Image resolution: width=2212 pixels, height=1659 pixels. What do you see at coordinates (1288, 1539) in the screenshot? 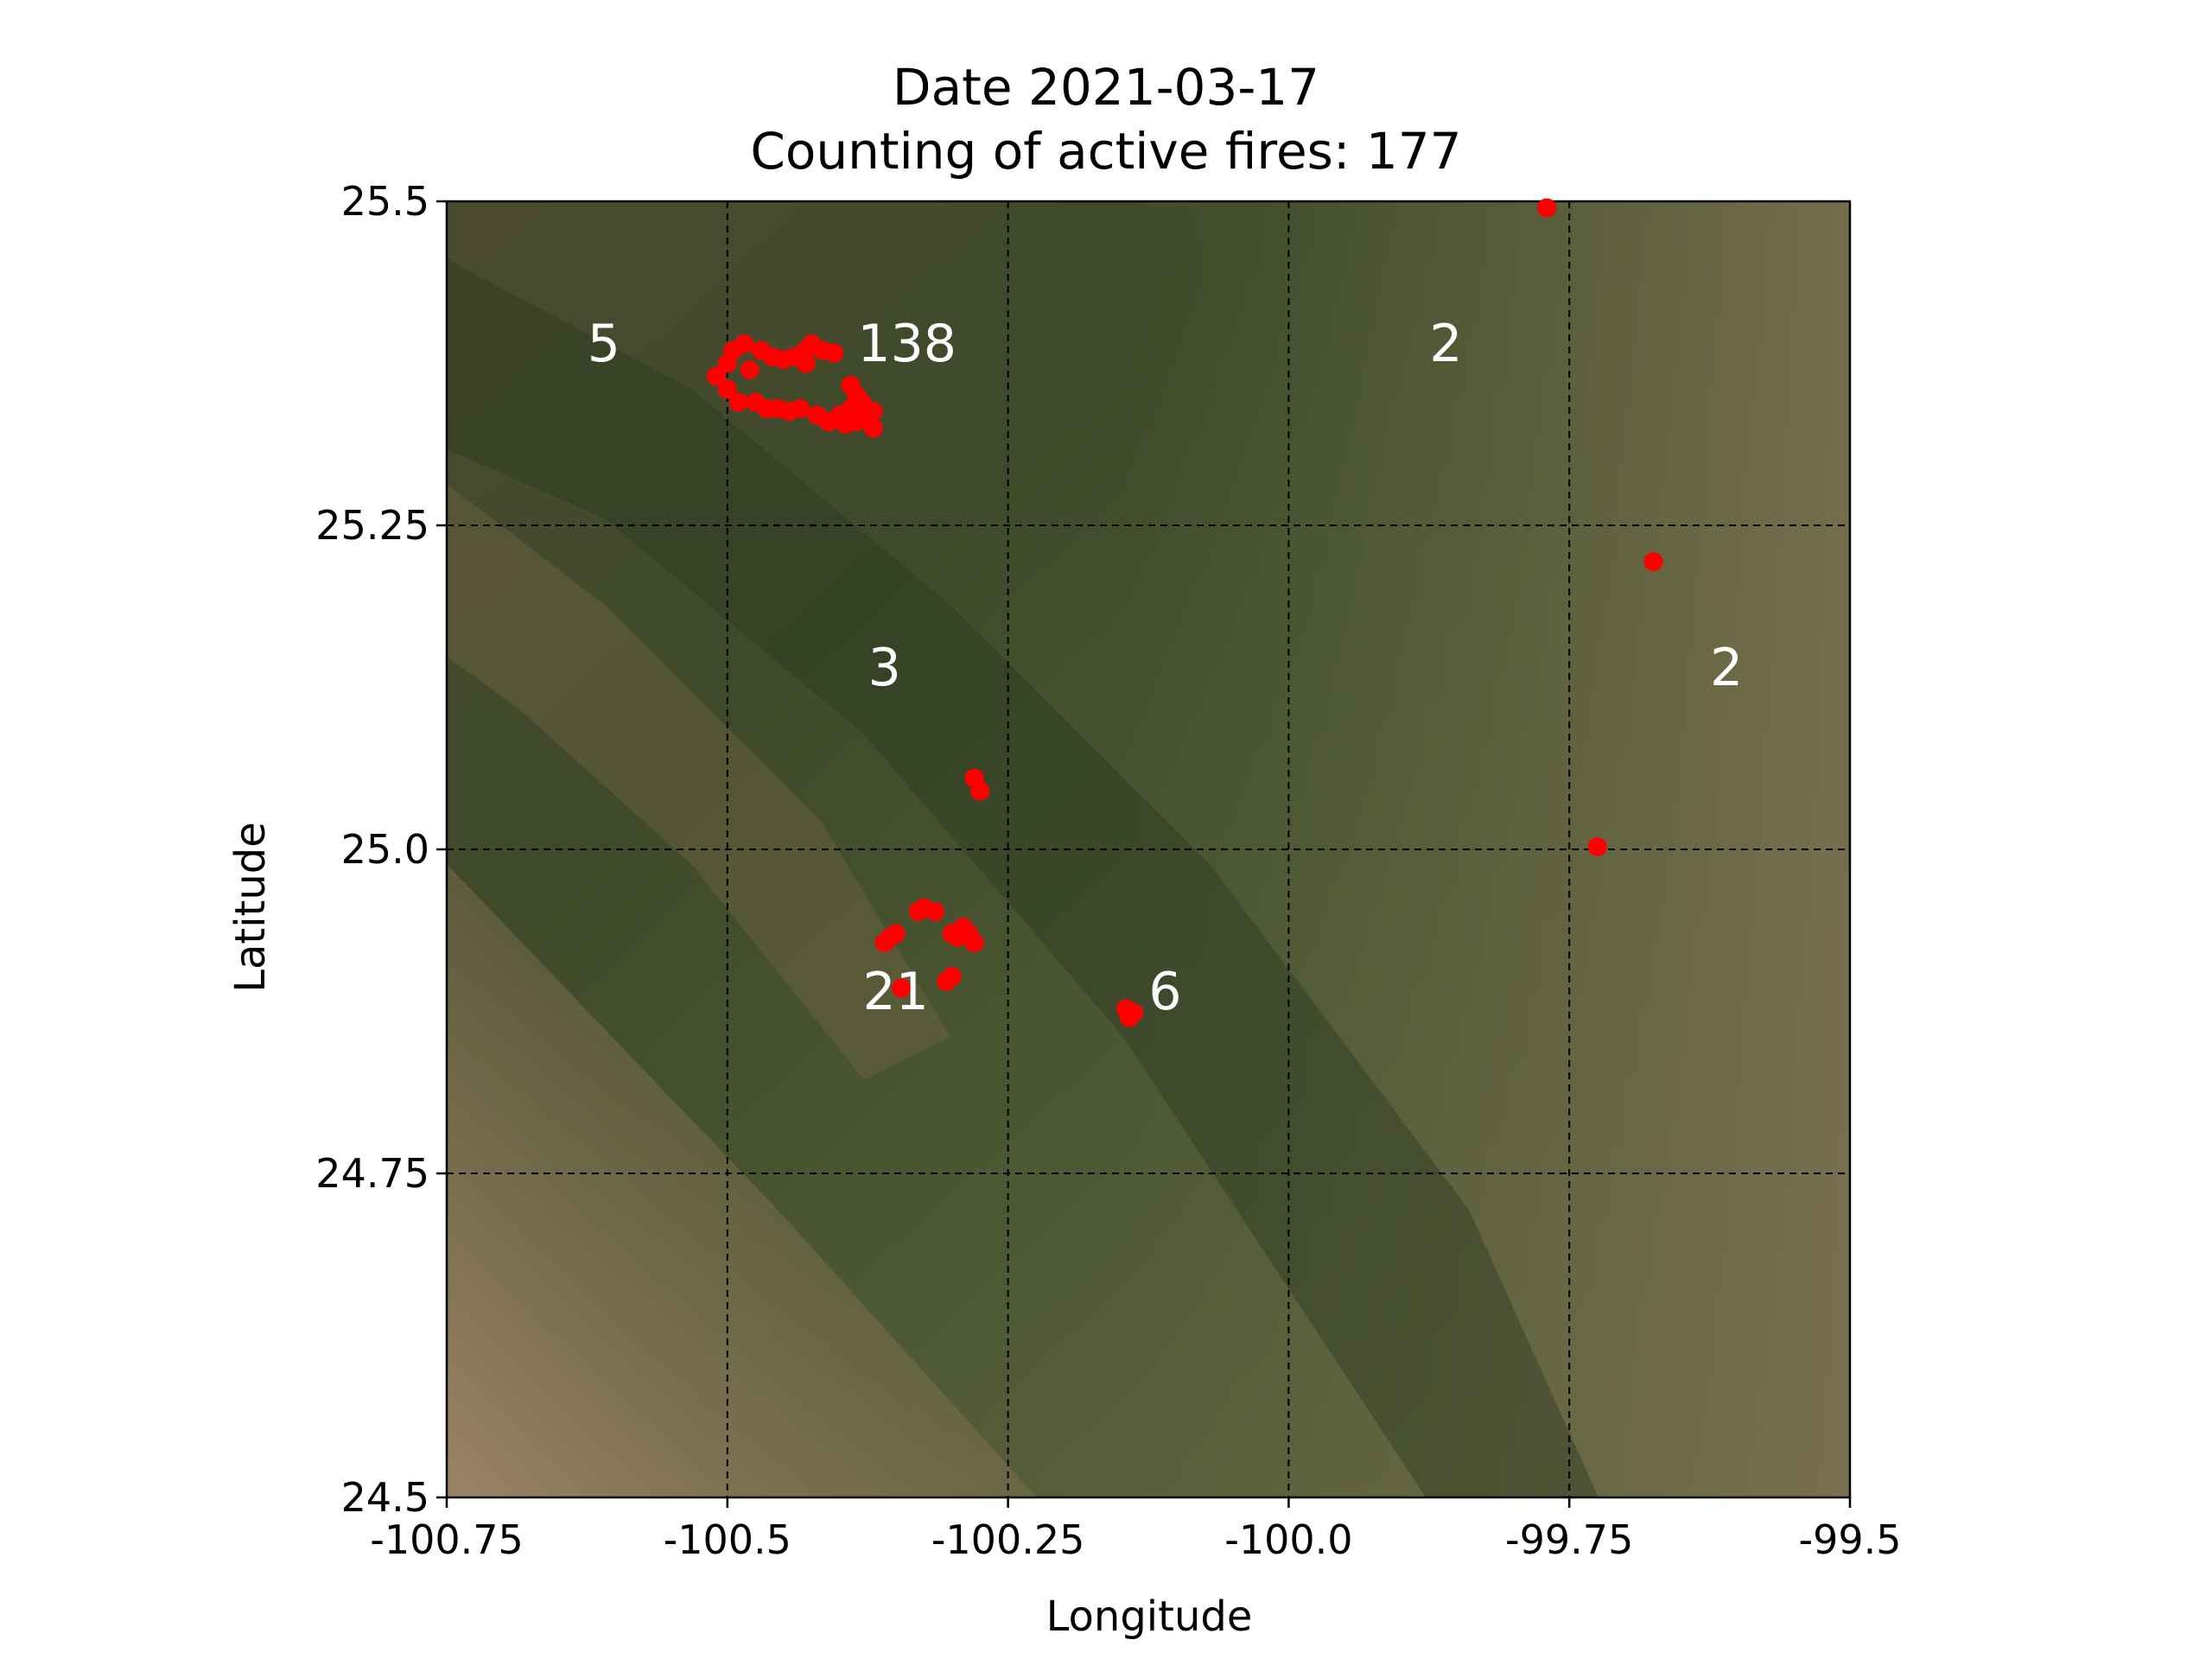
I see `x-tick-label: -100.0` at bounding box center [1288, 1539].